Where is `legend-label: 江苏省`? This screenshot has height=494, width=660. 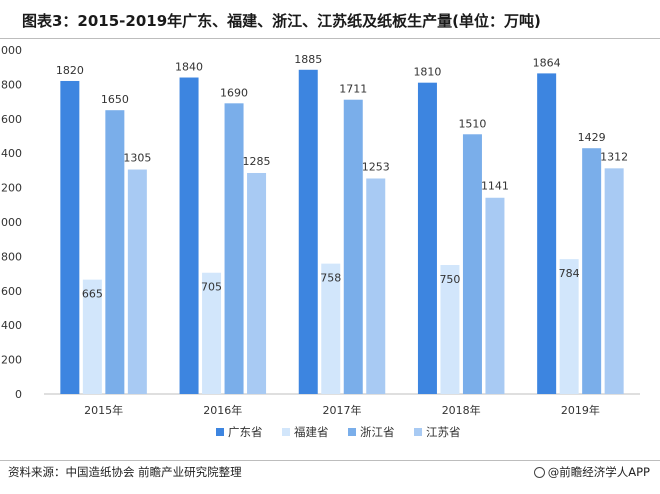
legend-label: 江苏省 is located at coordinates (443, 432).